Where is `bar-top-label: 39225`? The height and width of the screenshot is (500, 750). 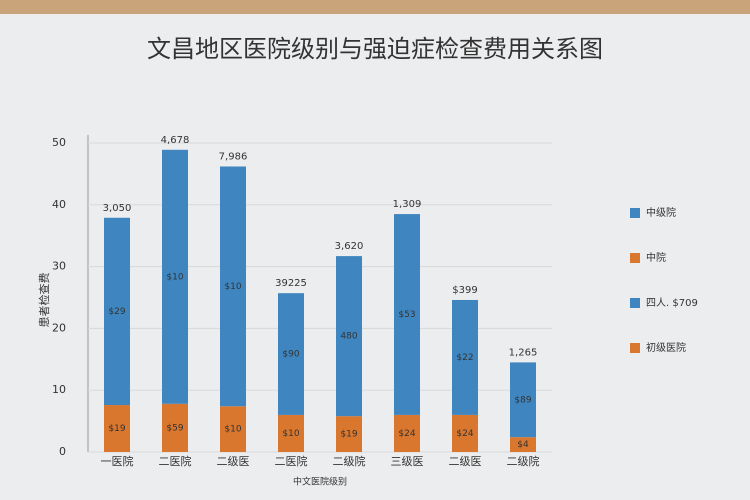 bar-top-label: 39225 is located at coordinates (291, 283).